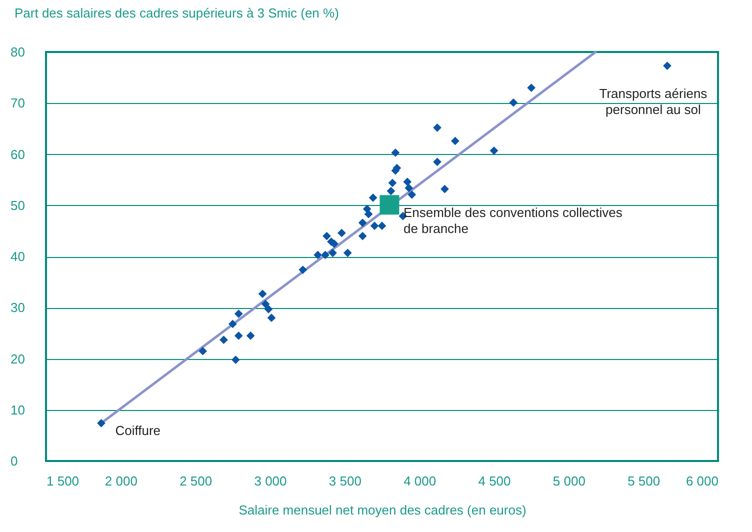  What do you see at coordinates (702, 481) in the screenshot?
I see `x-tick-label: 6 000` at bounding box center [702, 481].